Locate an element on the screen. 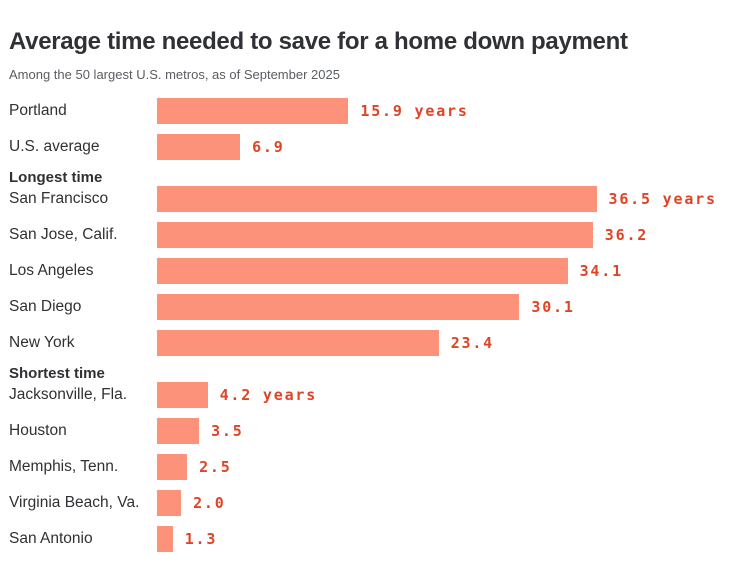 The image size is (747, 578). chart-row: San Diego 30.1 is located at coordinates (378, 306).